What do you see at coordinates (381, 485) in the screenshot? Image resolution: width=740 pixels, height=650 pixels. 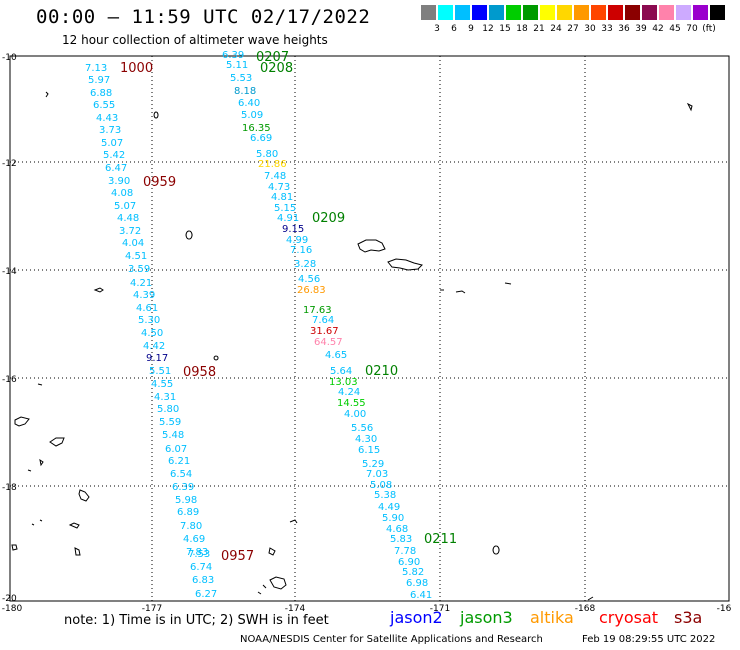 I see `wave-height-value: 5.08` at bounding box center [381, 485].